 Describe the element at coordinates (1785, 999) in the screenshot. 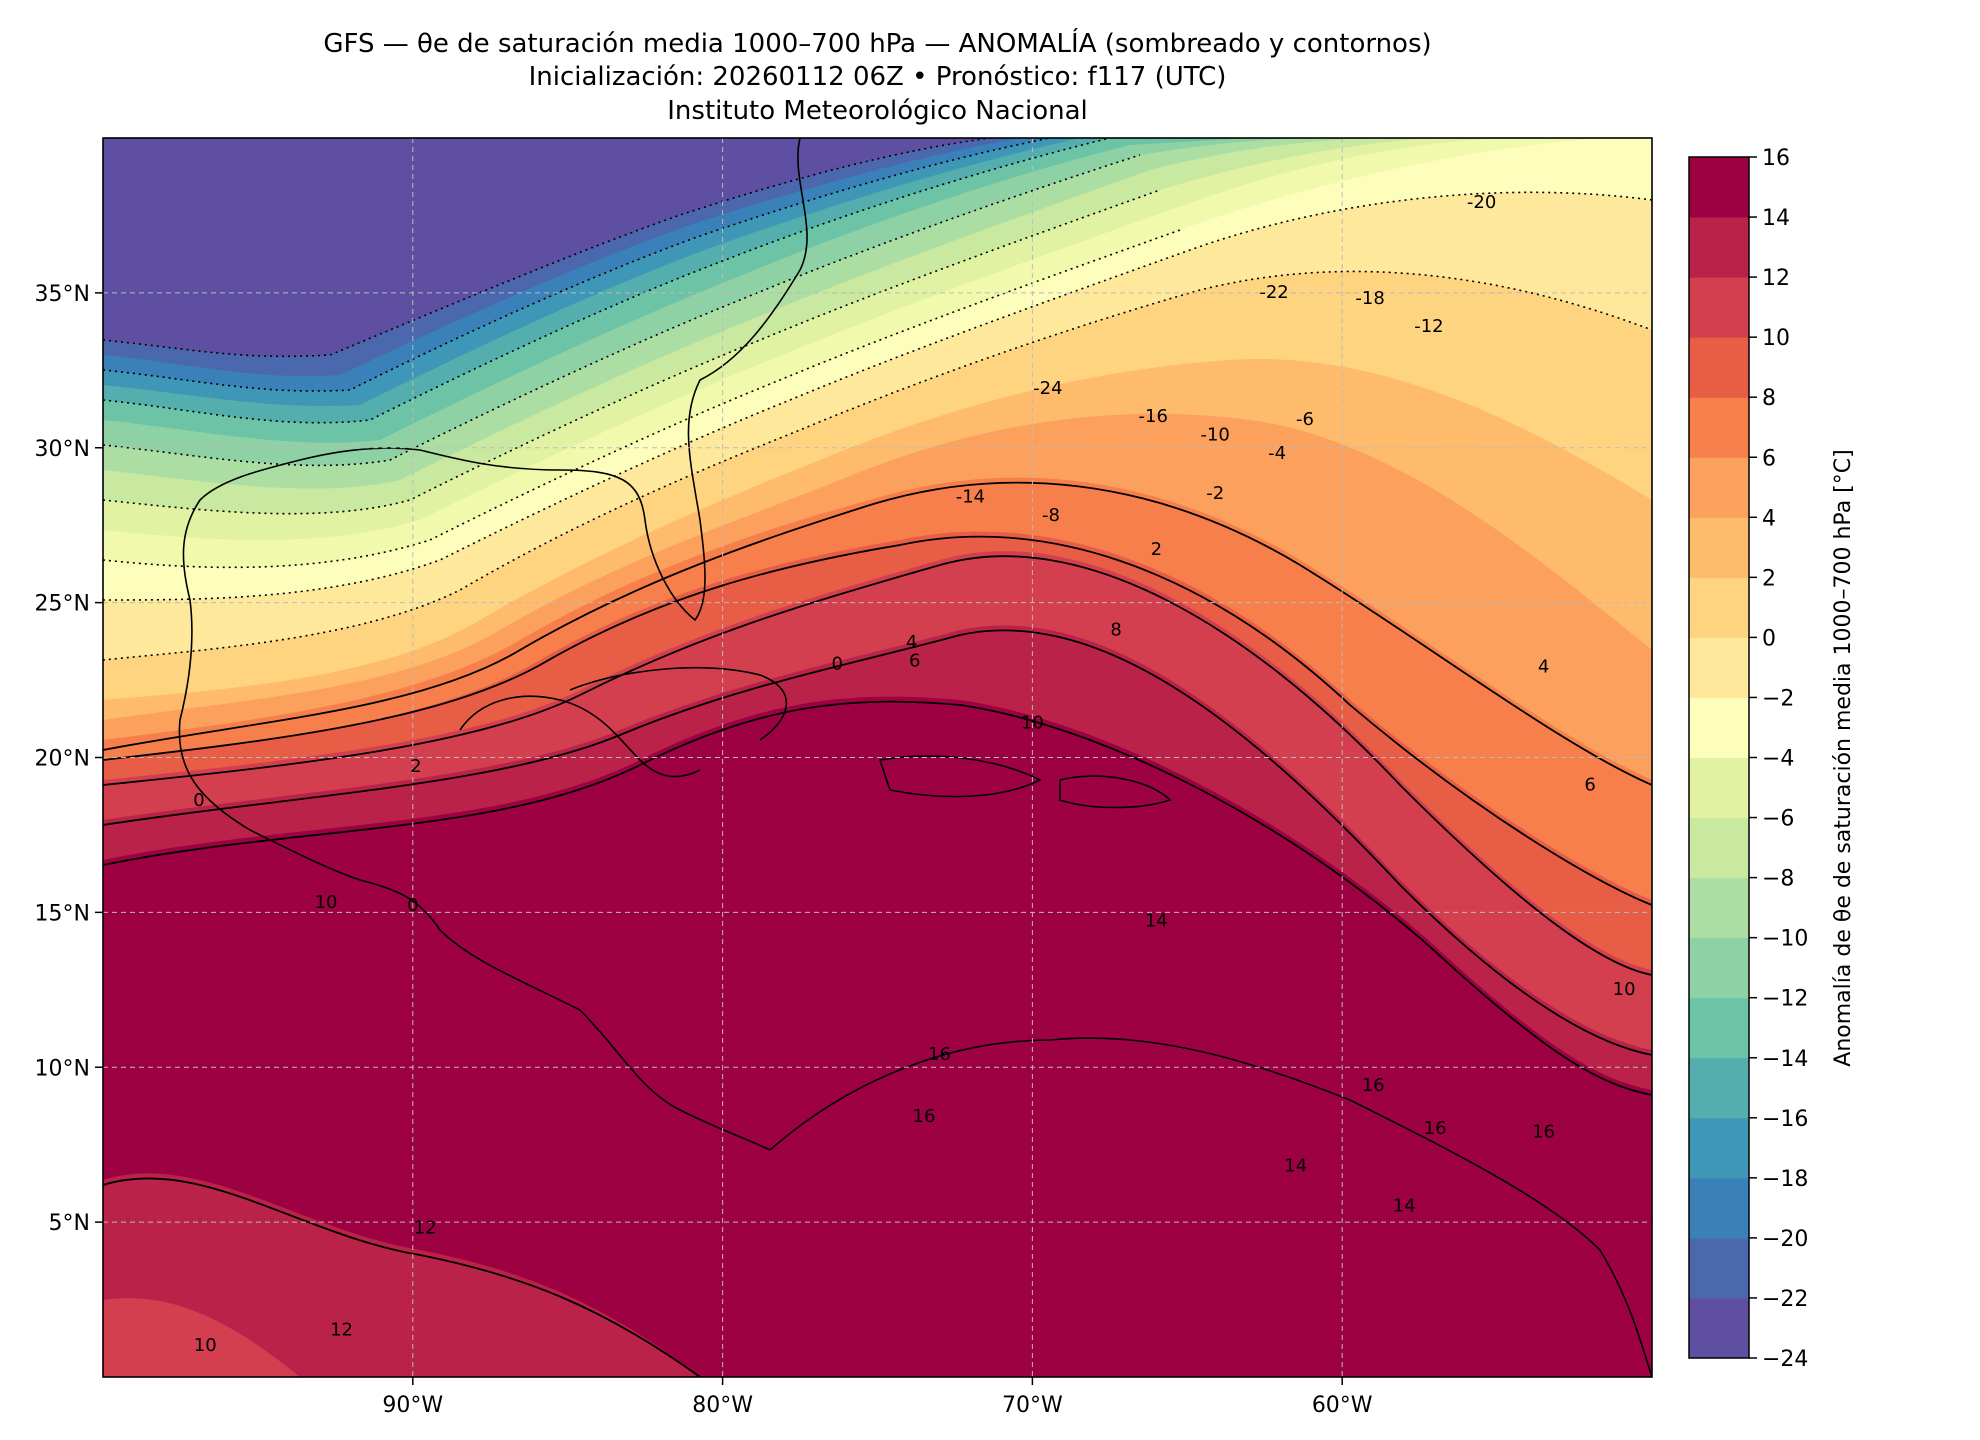

I see `colorbar-tick-label: −12` at that location.